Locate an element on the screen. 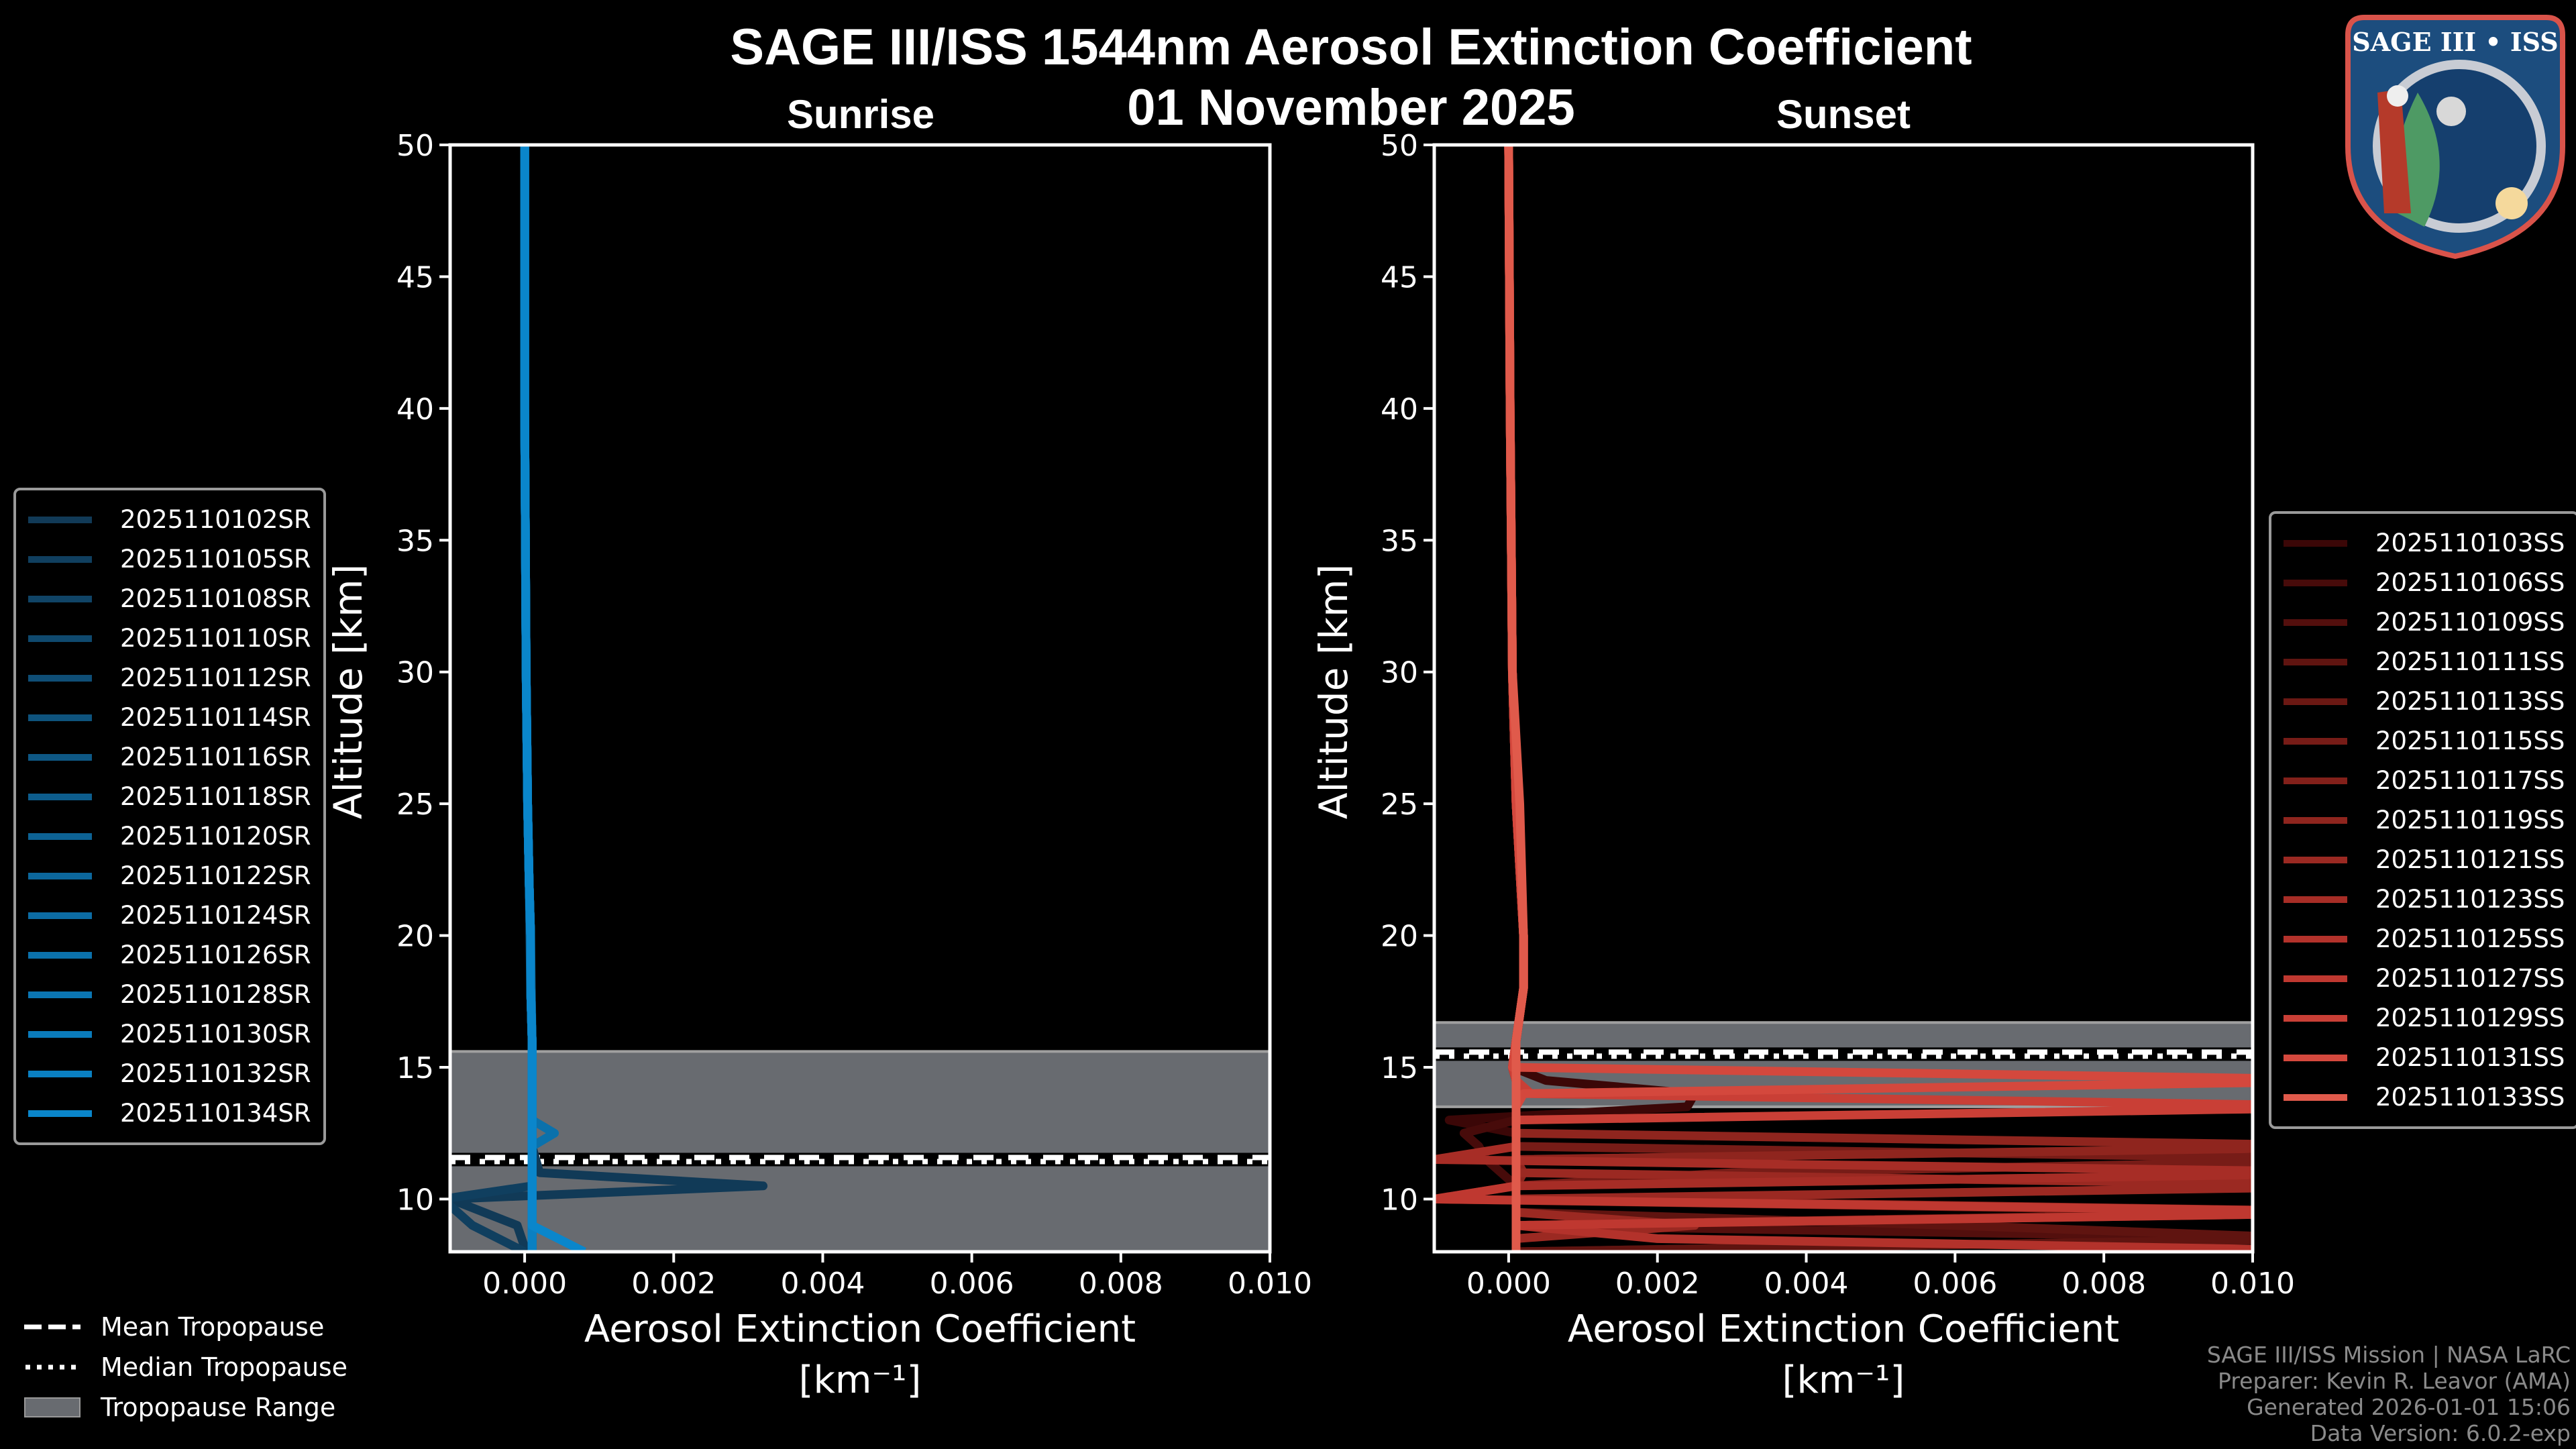  legend-label: 2025110116SR is located at coordinates (215, 757).